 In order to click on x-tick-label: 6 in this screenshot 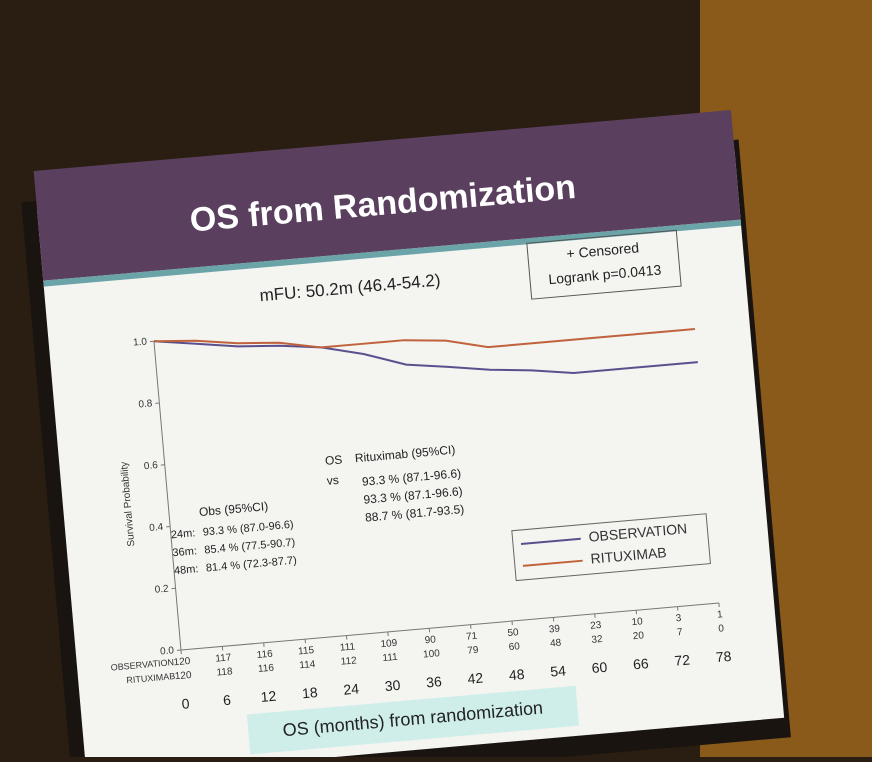, I will do `click(226, 700)`.